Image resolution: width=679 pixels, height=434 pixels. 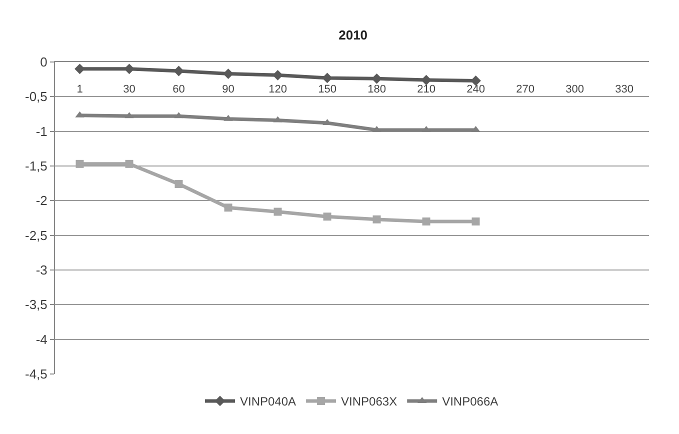 What do you see at coordinates (426, 90) in the screenshot?
I see `x-tick-label: 210` at bounding box center [426, 90].